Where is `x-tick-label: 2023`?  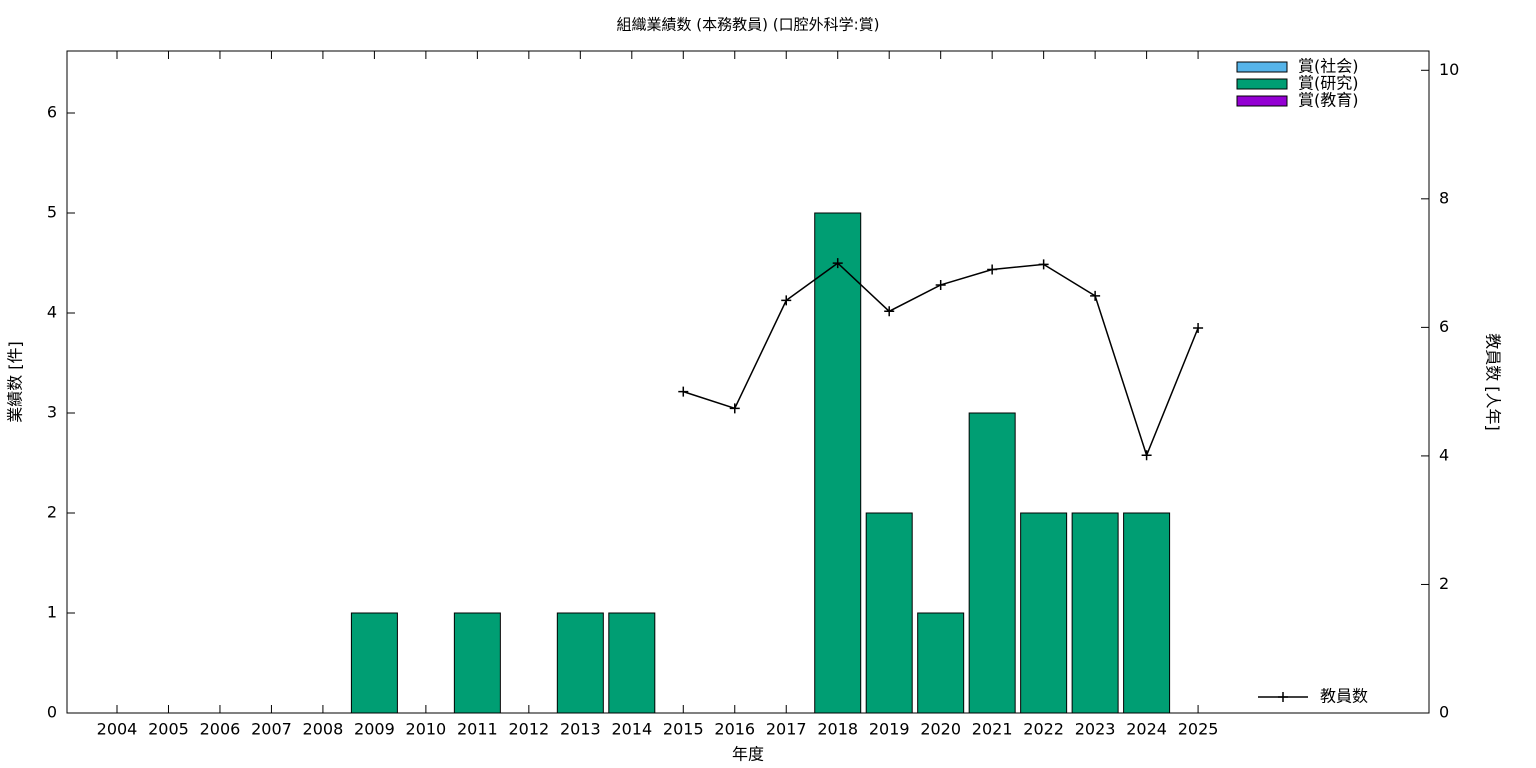 x-tick-label: 2023 is located at coordinates (1095, 729).